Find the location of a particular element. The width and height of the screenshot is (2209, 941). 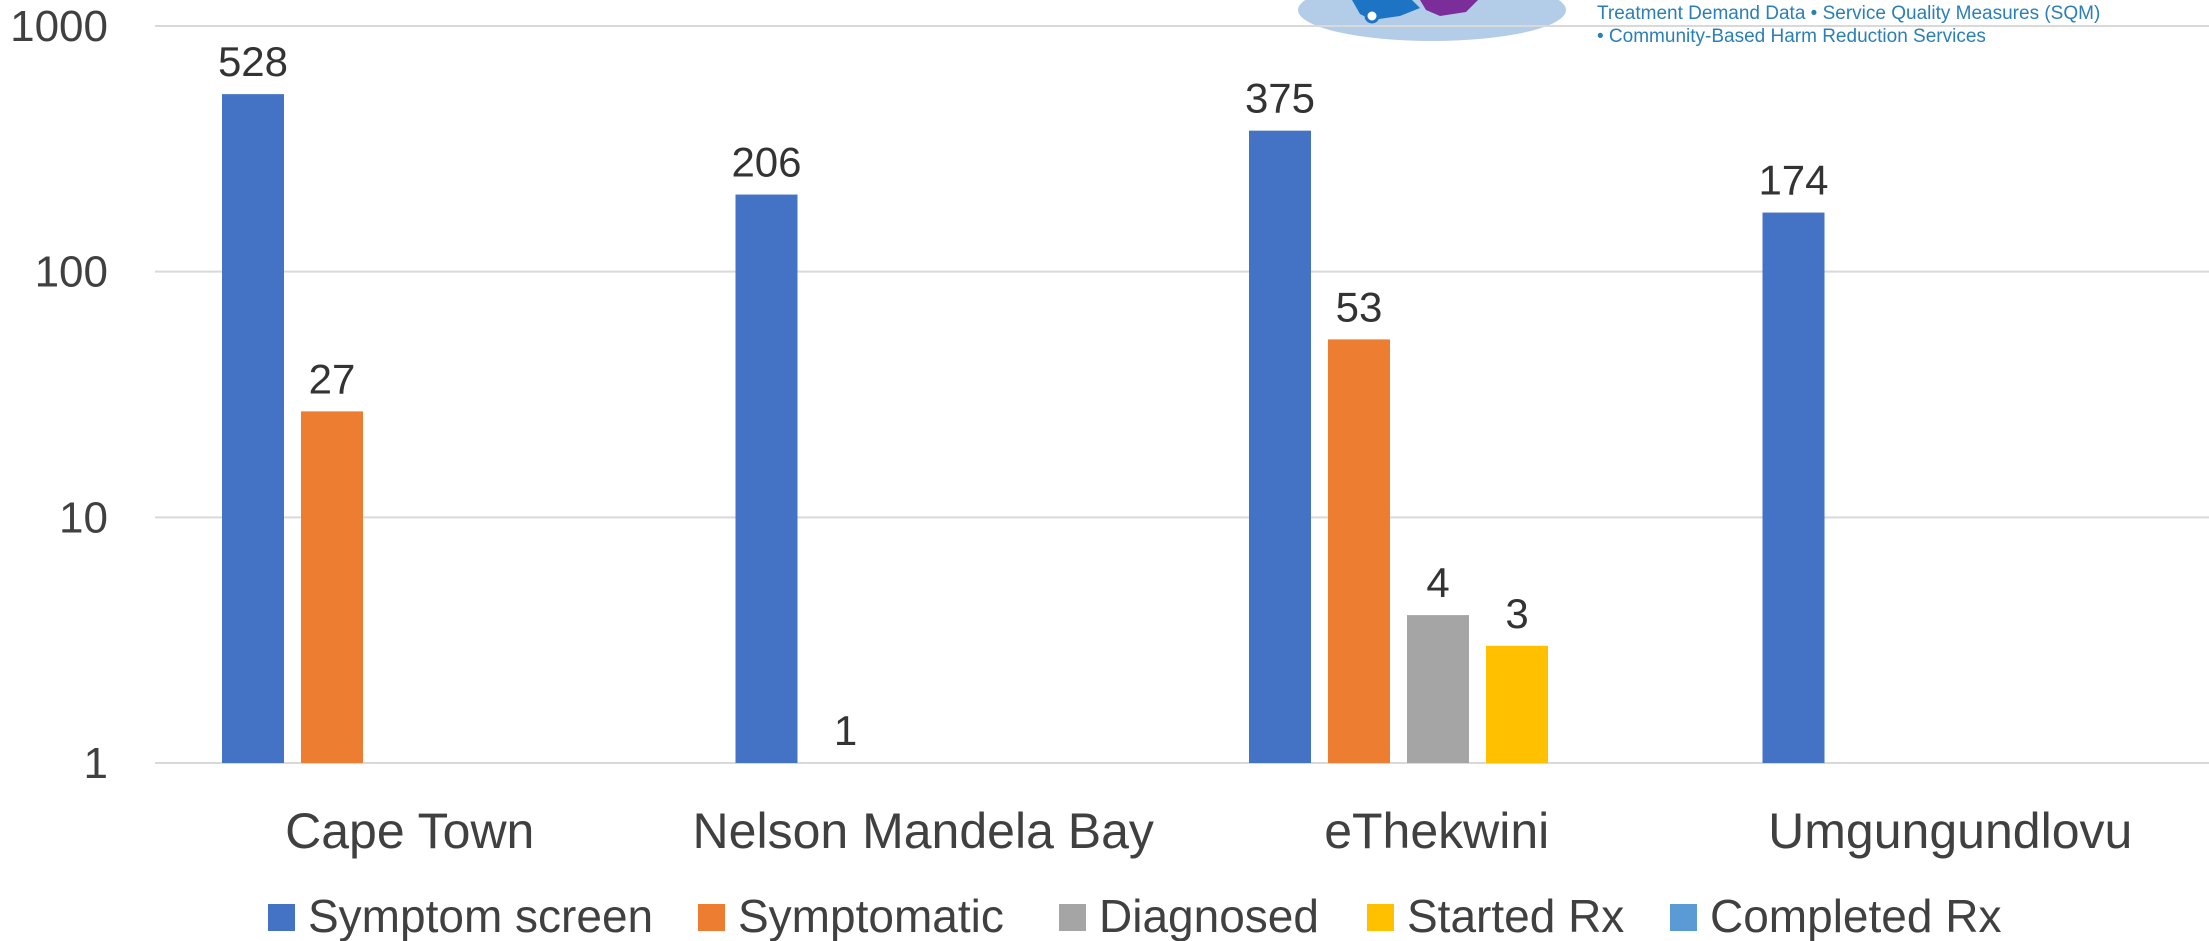

legend-label: Diagnosed is located at coordinates (1209, 915).